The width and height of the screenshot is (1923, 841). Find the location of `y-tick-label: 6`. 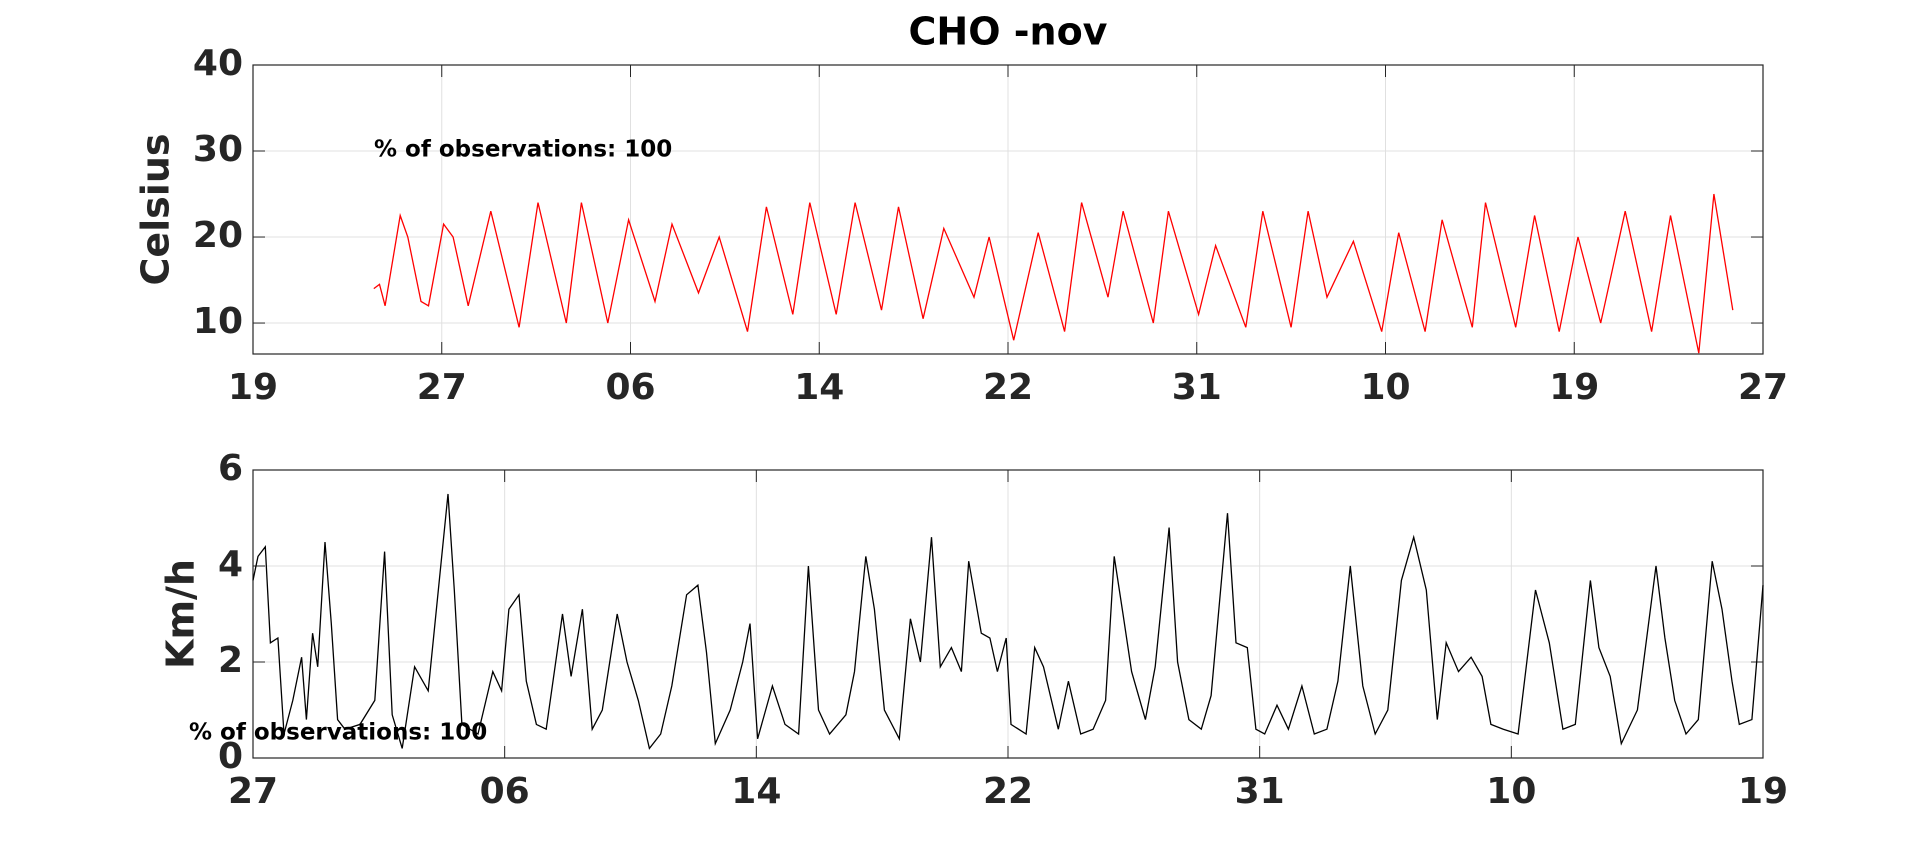

y-tick-label: 6 is located at coordinates (230, 468).